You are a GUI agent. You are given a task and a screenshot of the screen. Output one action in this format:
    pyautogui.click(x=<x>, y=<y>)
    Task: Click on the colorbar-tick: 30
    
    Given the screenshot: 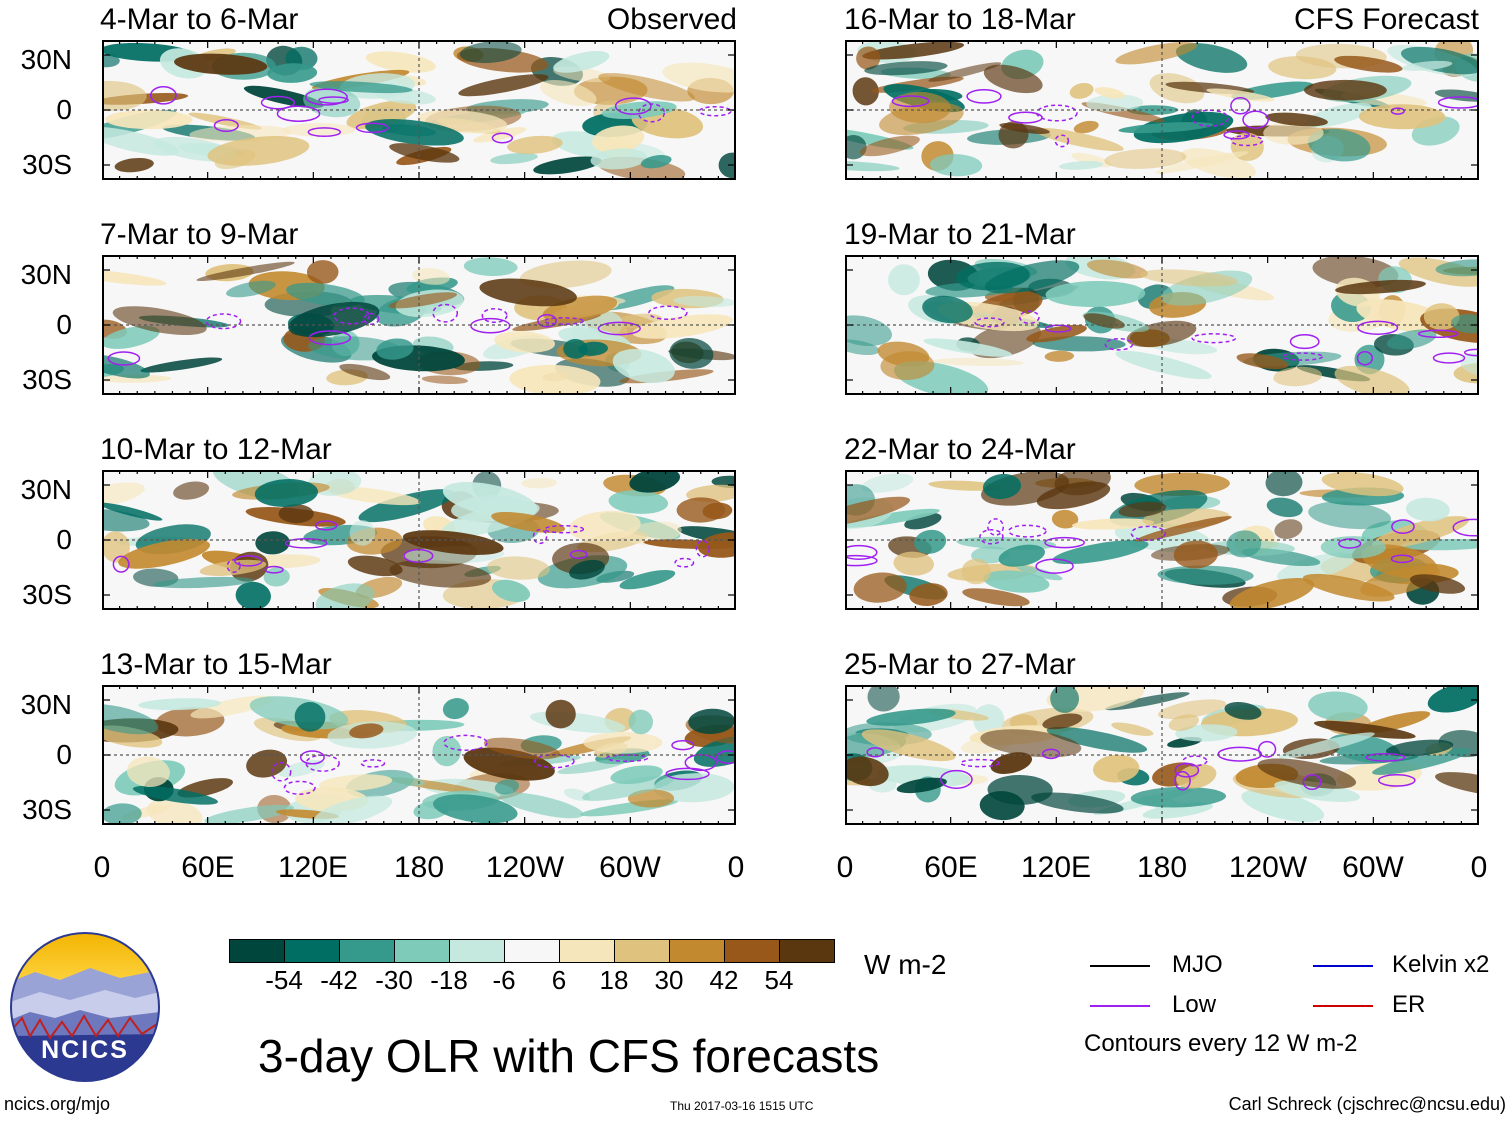 What is the action you would take?
    pyautogui.click(x=669, y=980)
    